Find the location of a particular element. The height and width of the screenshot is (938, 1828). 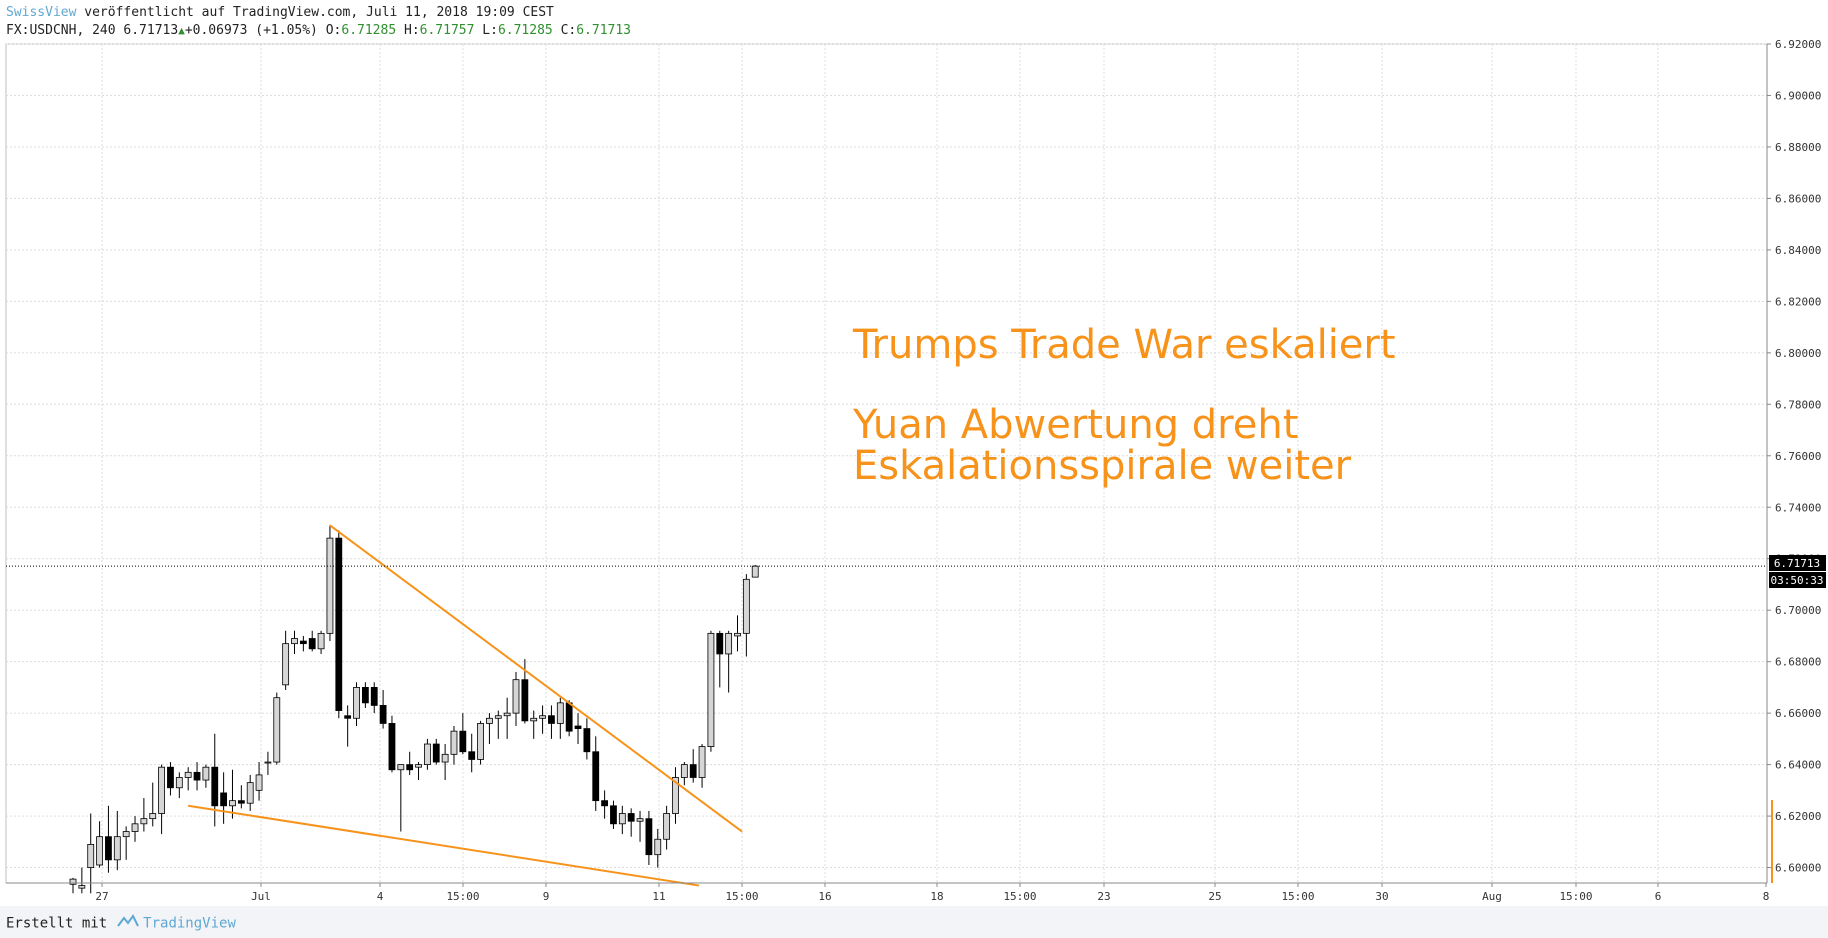

upper-trendline is located at coordinates (536, 678).